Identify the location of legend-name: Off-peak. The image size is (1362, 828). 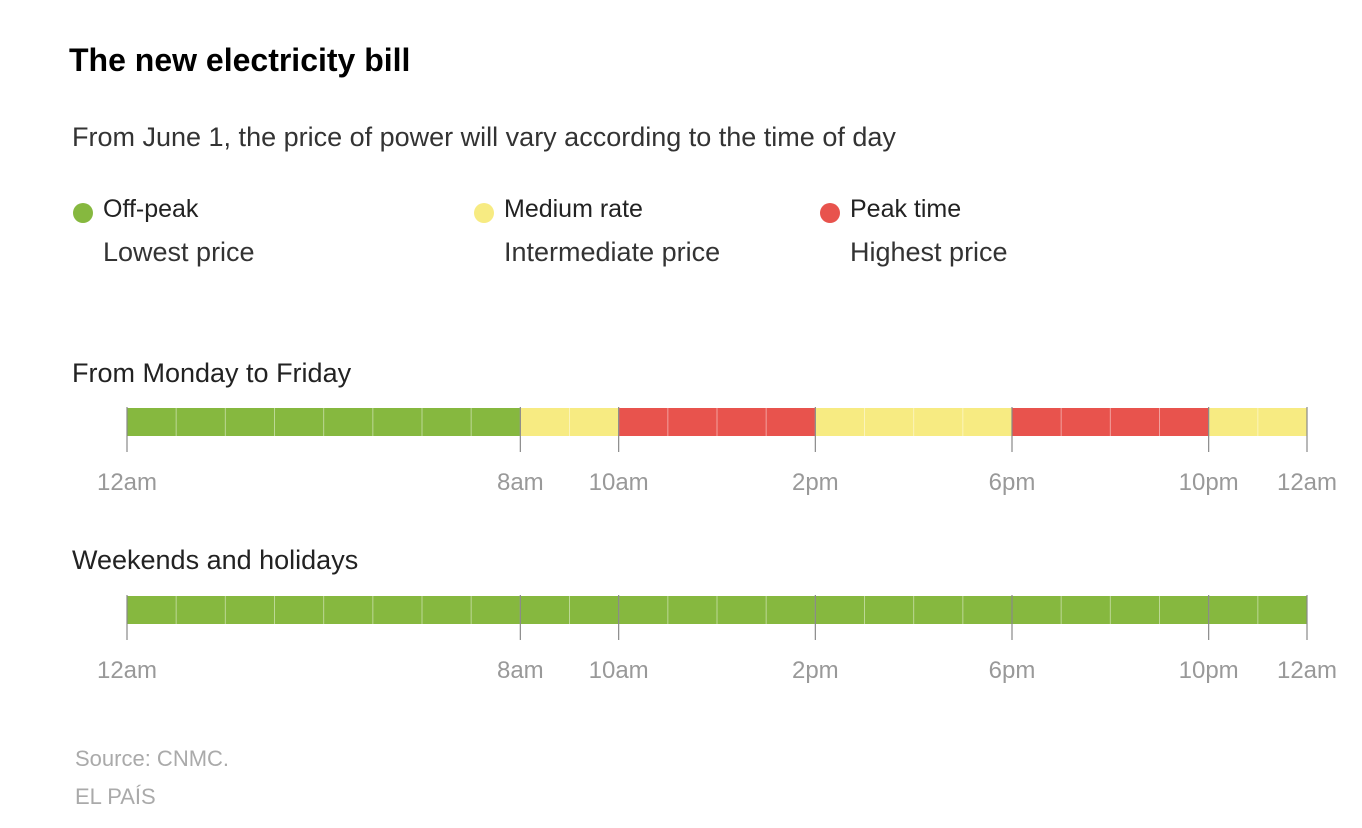
(151, 209).